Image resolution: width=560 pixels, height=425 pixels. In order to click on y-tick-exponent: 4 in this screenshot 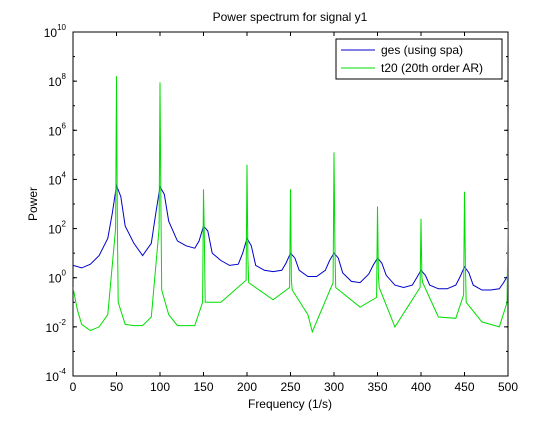, I will do `click(64, 174)`.